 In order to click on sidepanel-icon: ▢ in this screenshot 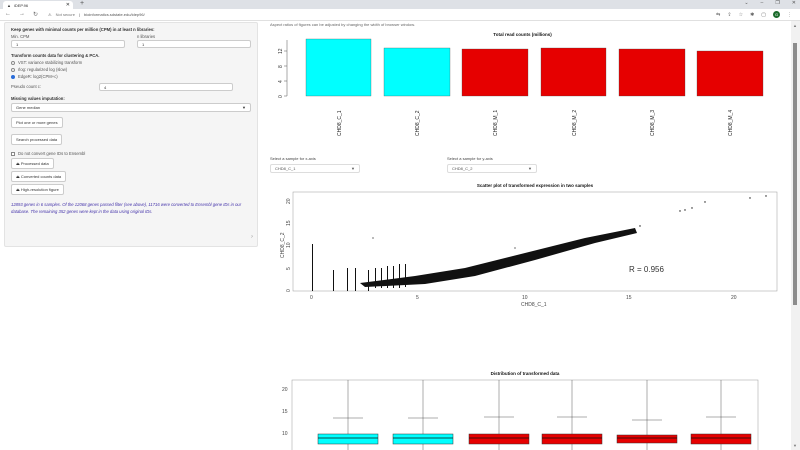, I will do `click(763, 14)`.